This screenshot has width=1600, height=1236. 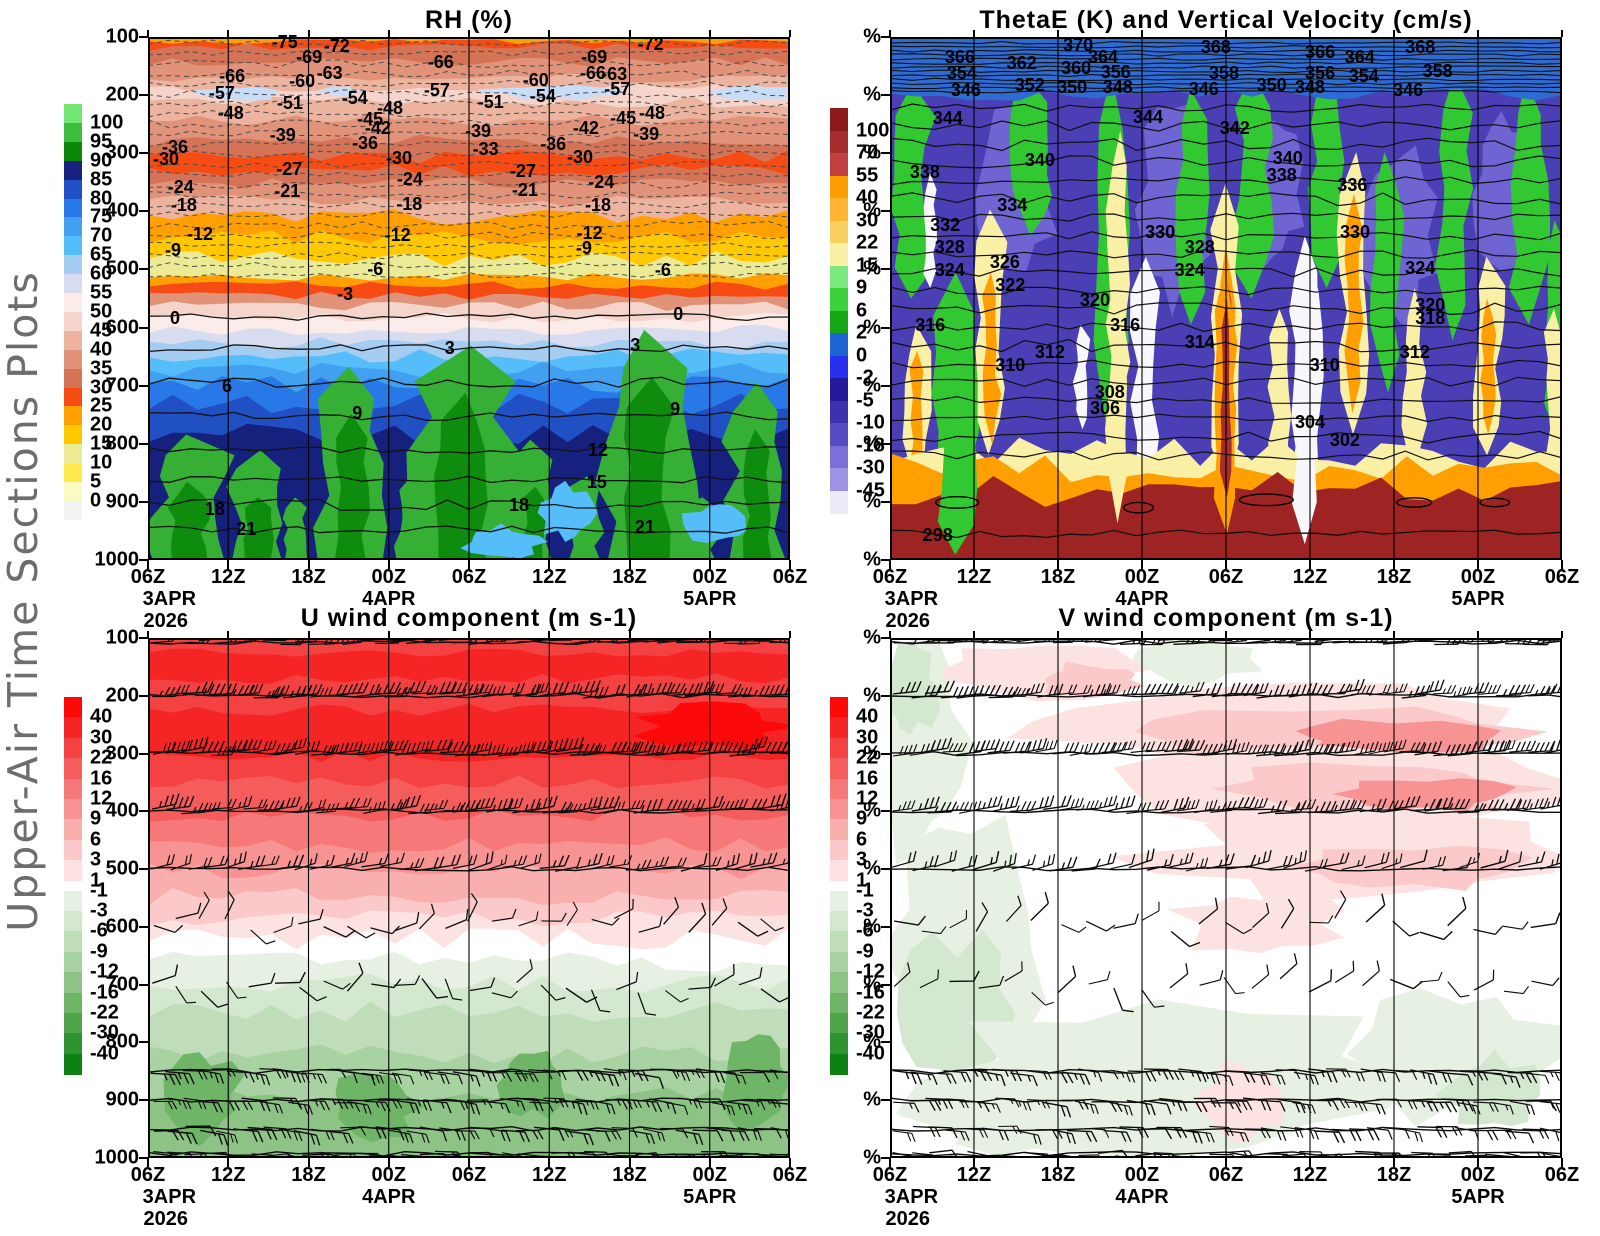 I want to click on contour-label: 3, so click(x=635, y=345).